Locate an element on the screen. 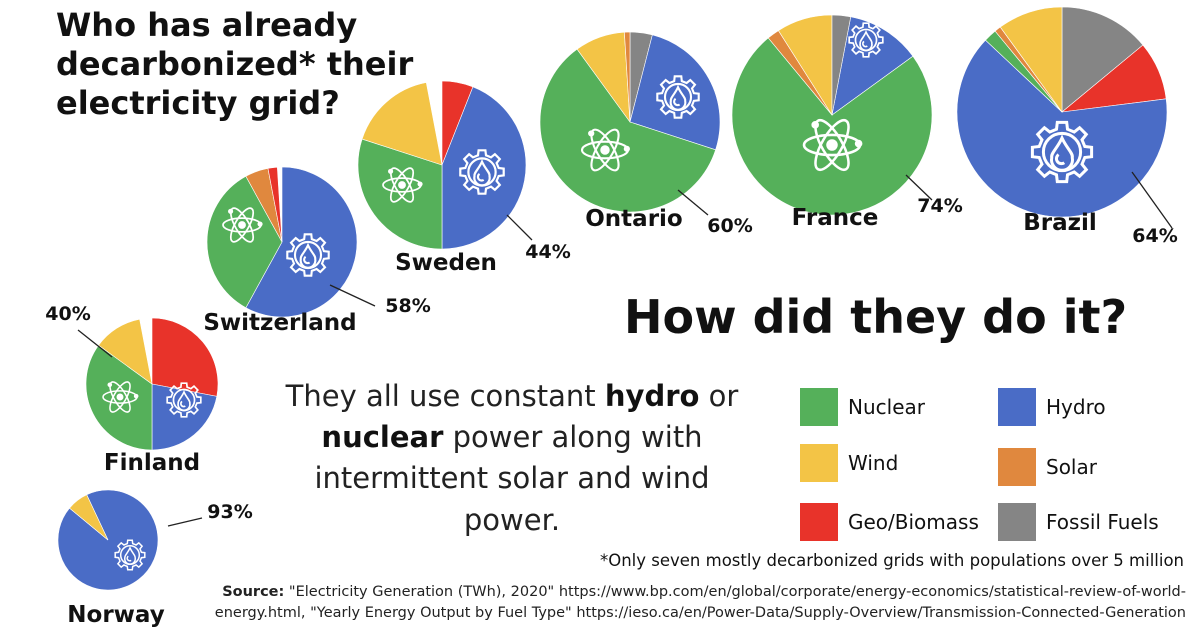  legend-label-geo-biomass: Geo/Biomass is located at coordinates (913, 522).